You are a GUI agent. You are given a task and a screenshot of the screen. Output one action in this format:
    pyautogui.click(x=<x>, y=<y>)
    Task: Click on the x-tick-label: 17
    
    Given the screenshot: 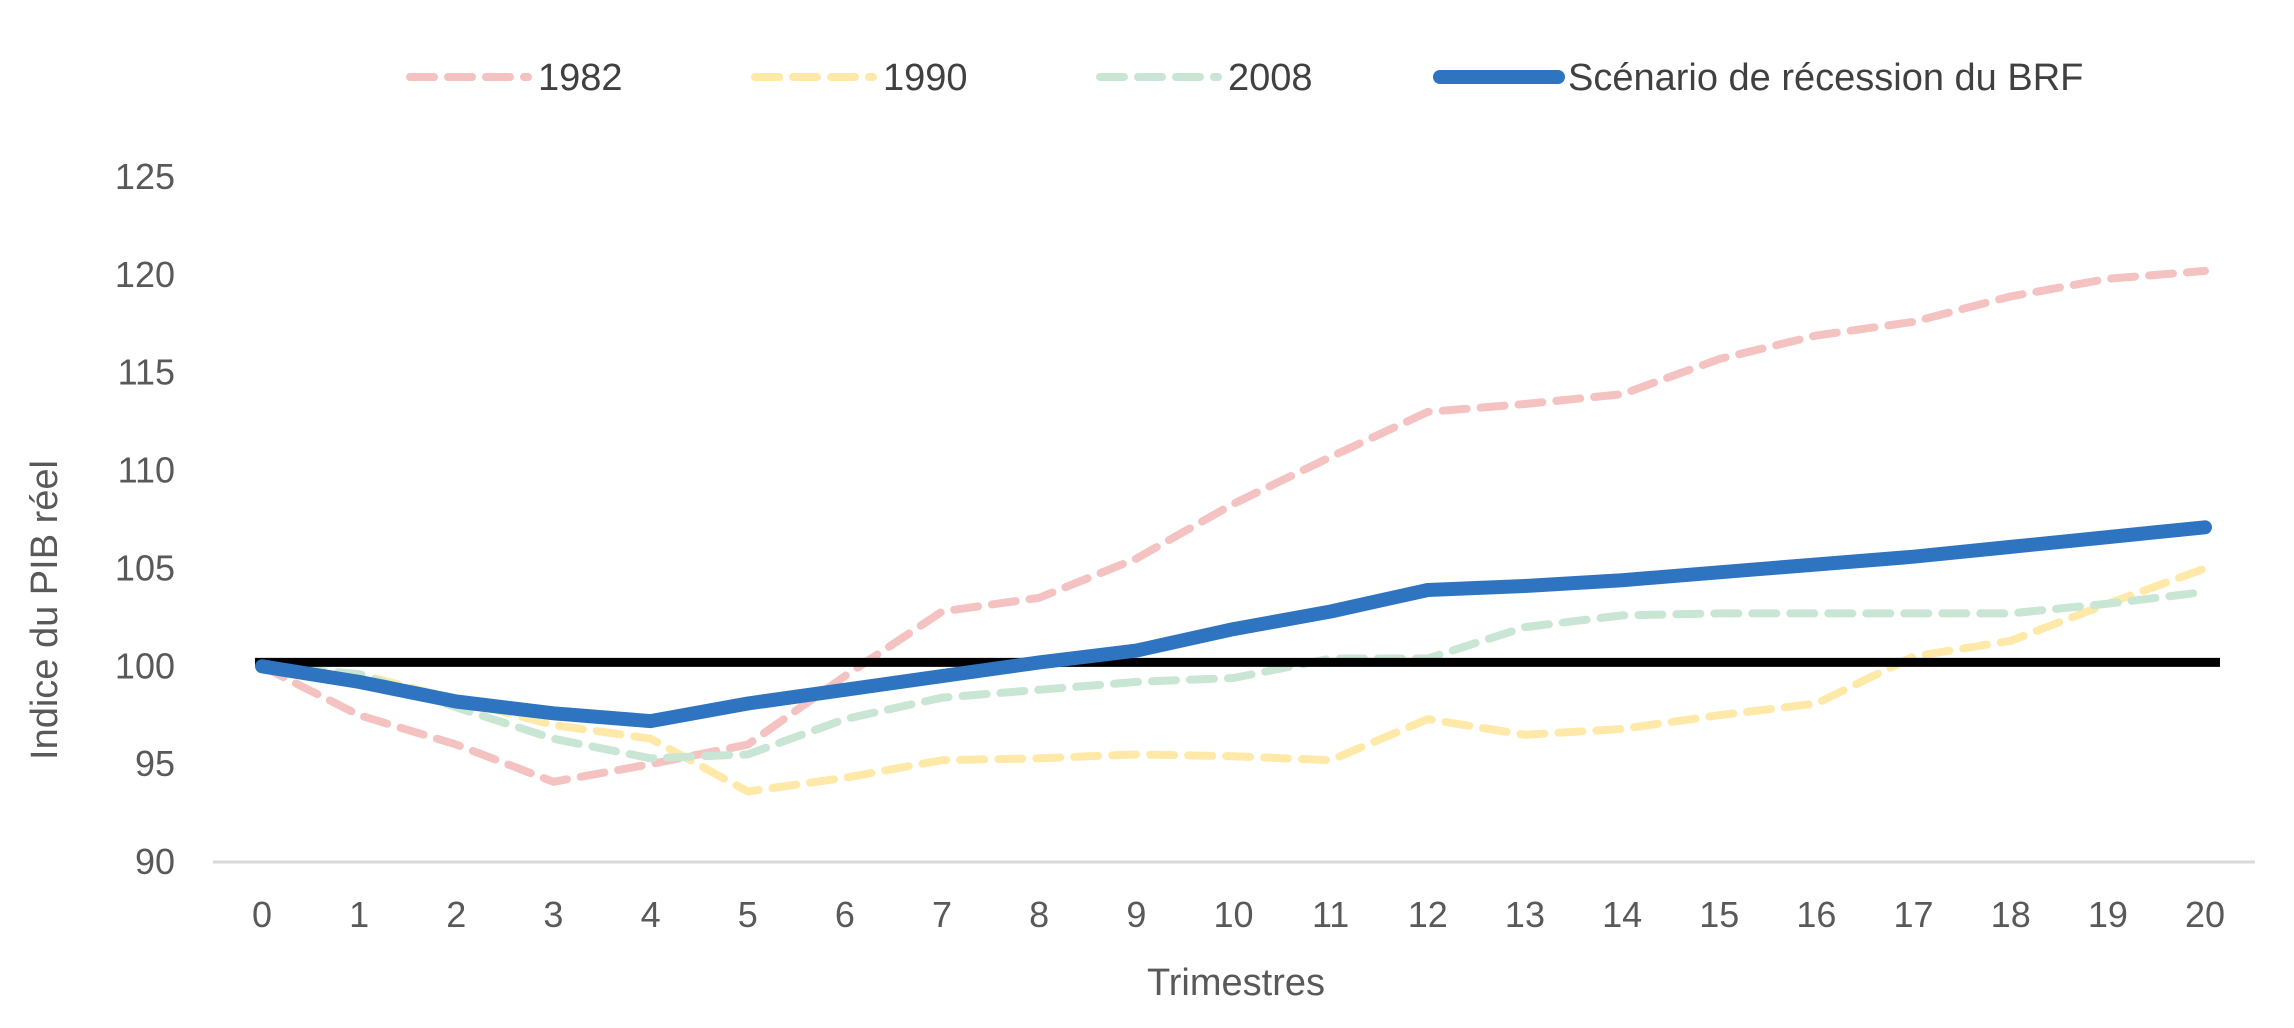 What is the action you would take?
    pyautogui.click(x=1914, y=914)
    